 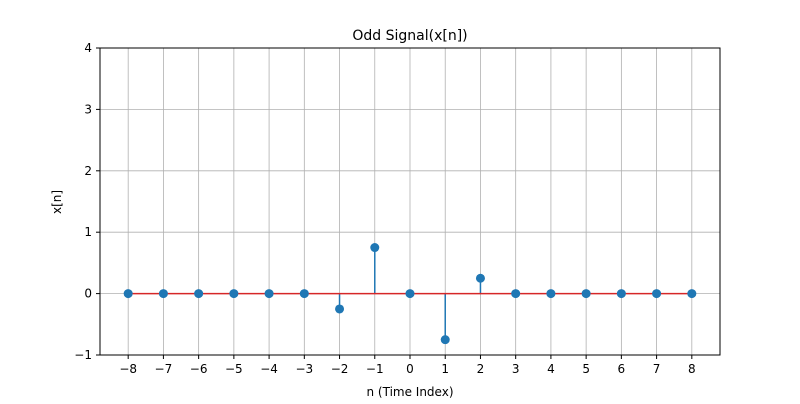 What do you see at coordinates (551, 369) in the screenshot?
I see `x-tick-label: 4` at bounding box center [551, 369].